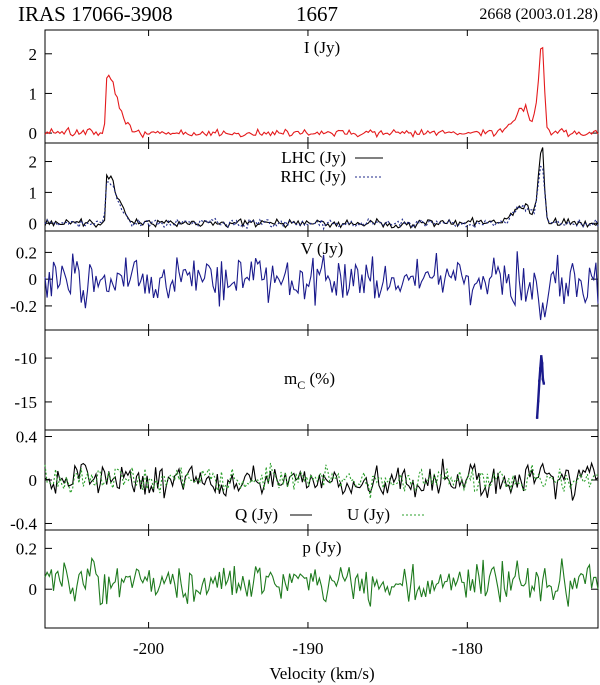  I want to click on series-u, so click(321, 480).